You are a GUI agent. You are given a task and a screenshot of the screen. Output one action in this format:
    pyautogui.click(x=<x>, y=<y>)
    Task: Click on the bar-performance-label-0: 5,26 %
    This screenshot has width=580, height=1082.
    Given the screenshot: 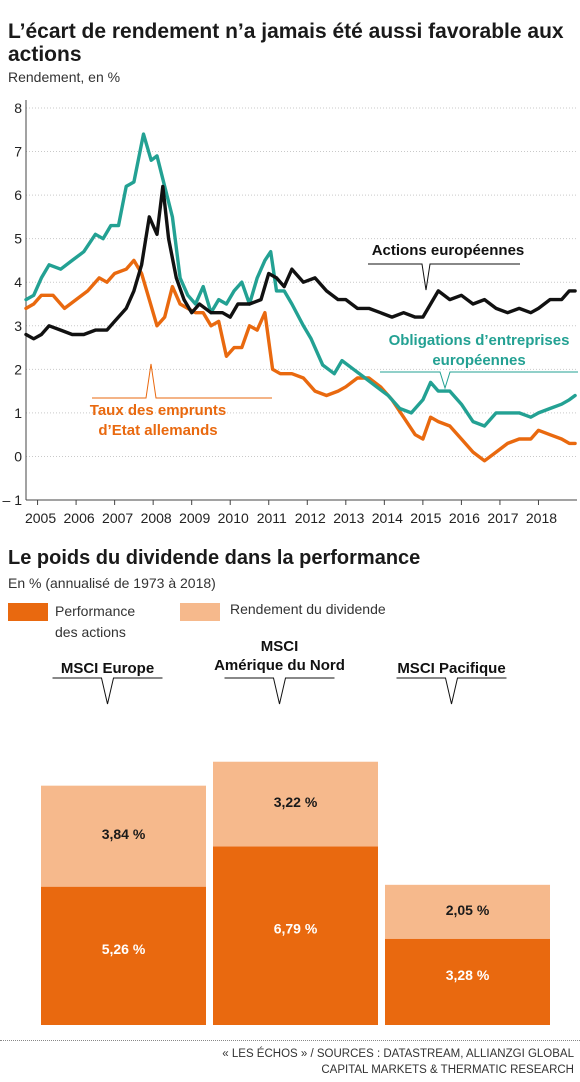 What is the action you would take?
    pyautogui.click(x=124, y=949)
    